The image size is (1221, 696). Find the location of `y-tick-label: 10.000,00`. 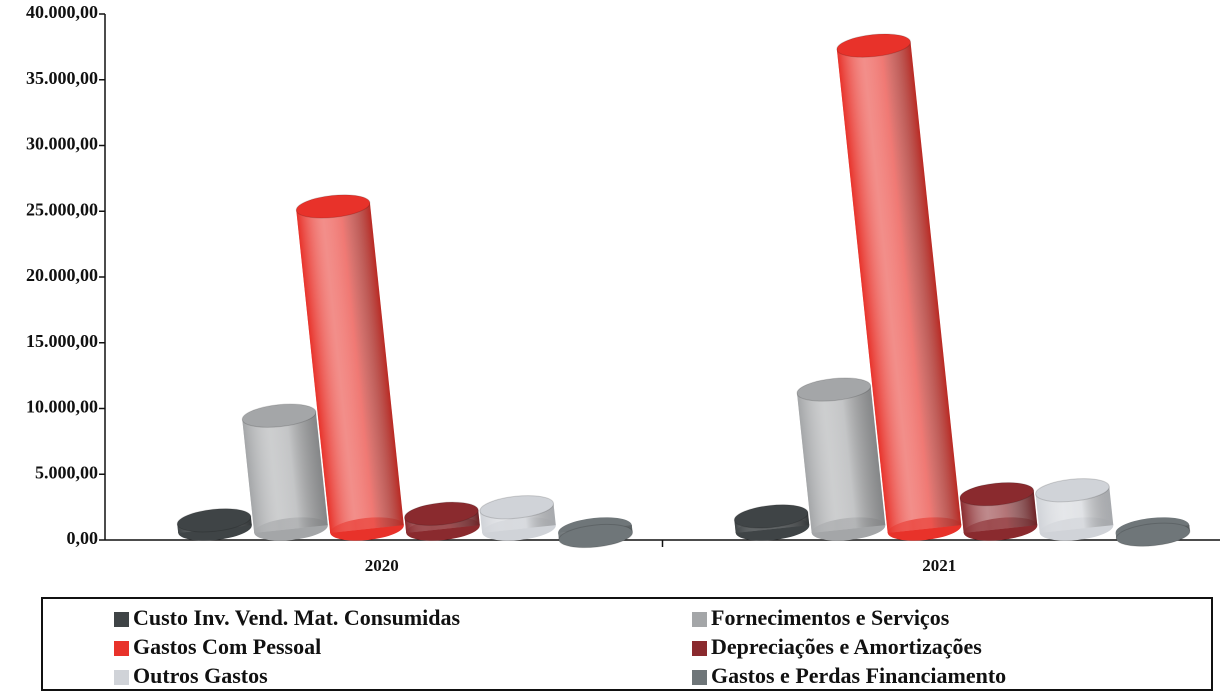

y-tick-label: 10.000,00 is located at coordinates (62, 407).